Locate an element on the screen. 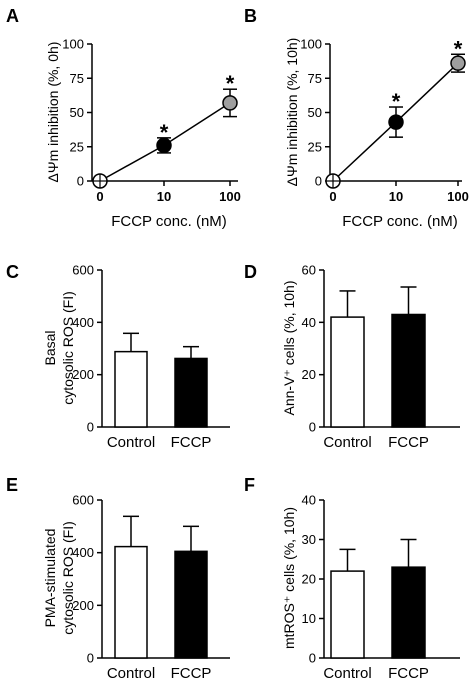 The image size is (474, 692). y-axis-label: PMA-stimulated is located at coordinates (50, 578).